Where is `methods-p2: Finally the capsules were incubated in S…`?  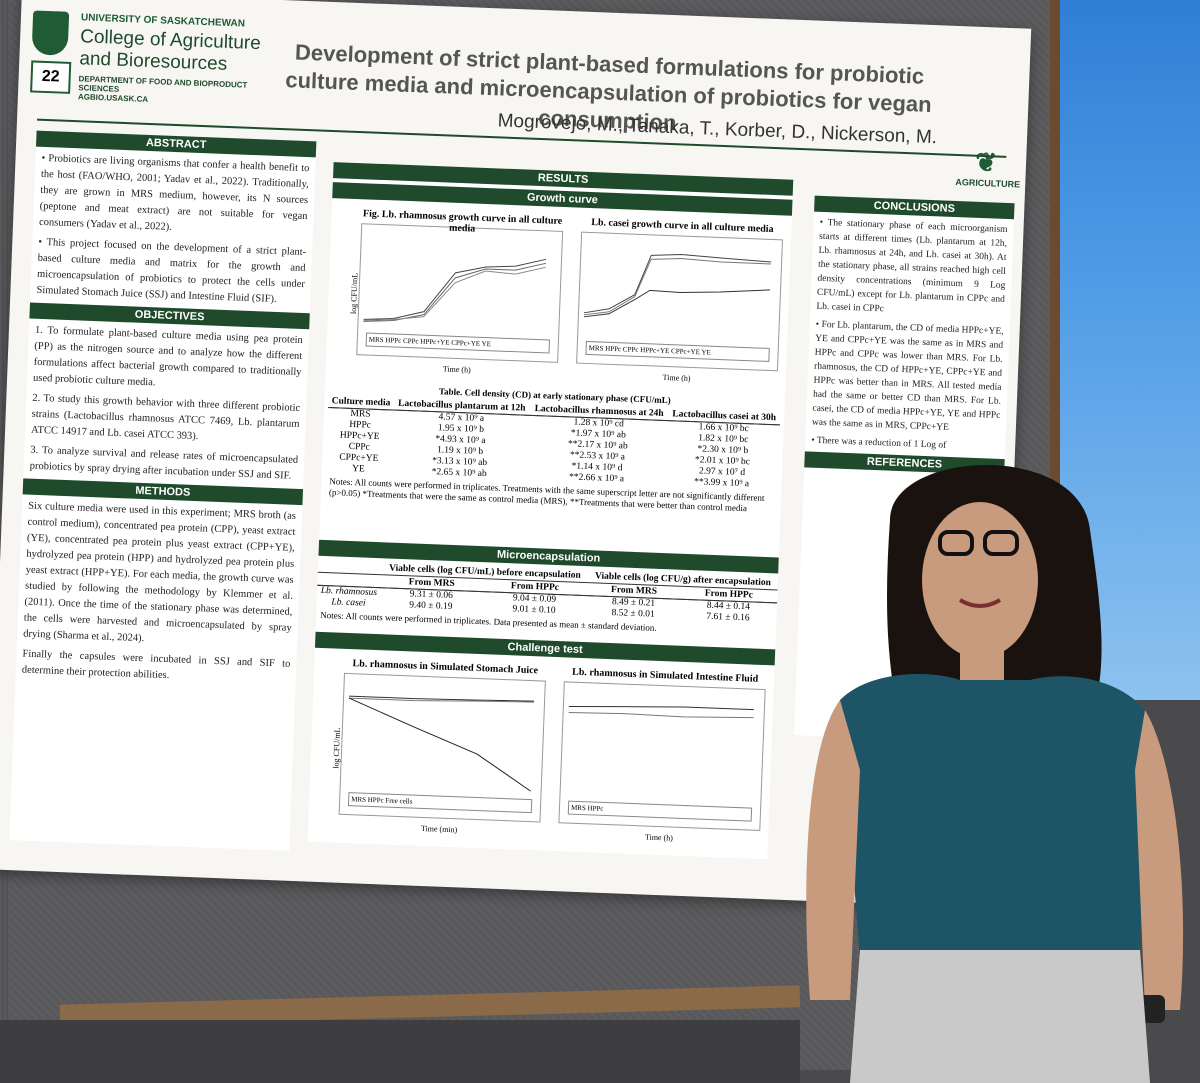 methods-p2: Finally the capsules were incubated in S… is located at coordinates (156, 665).